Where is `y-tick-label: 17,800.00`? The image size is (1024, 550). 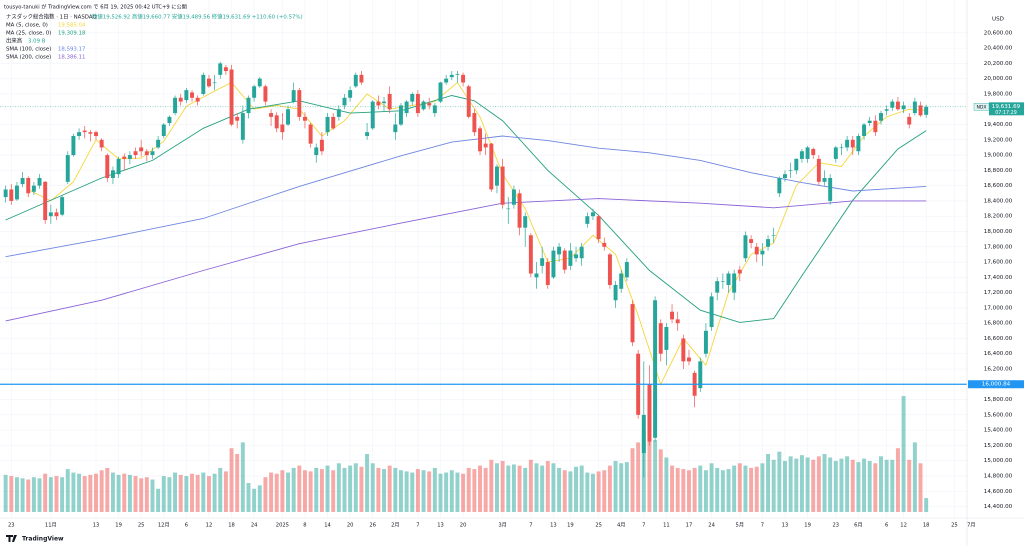 y-tick-label: 17,800.00 is located at coordinates (998, 247).